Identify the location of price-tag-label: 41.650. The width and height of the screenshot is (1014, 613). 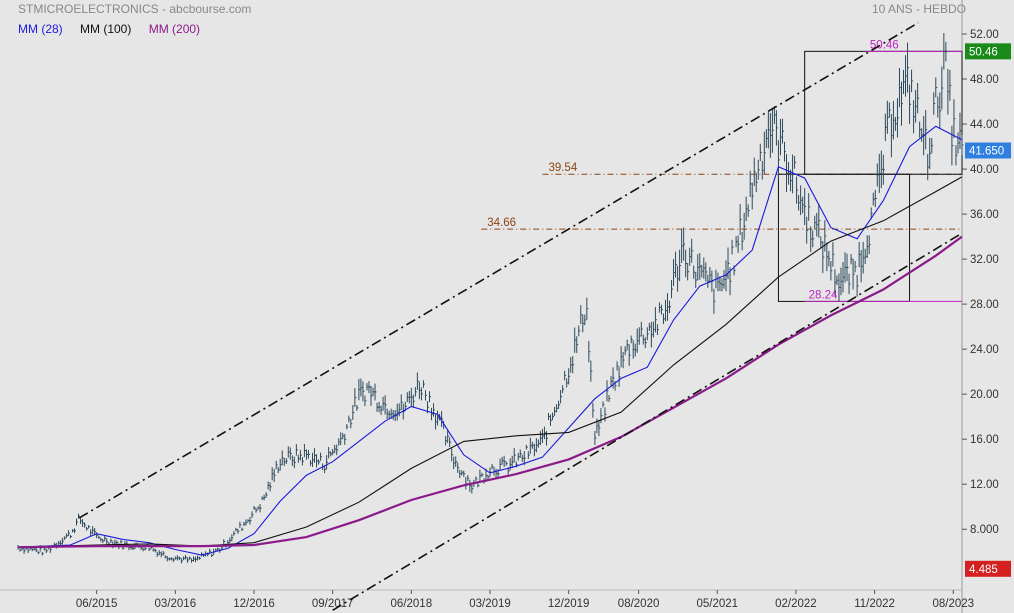
(986, 151).